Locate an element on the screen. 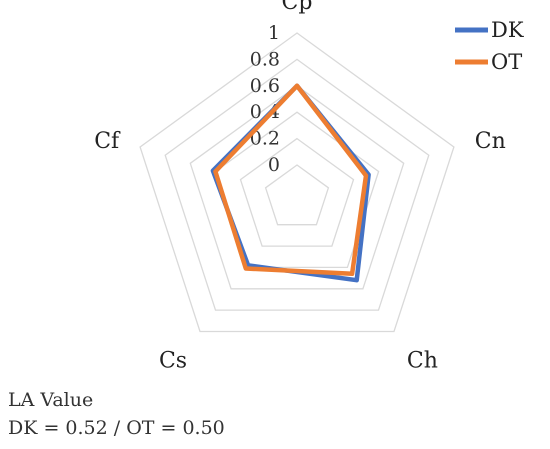  axis-label-cn: Cn is located at coordinates (490, 141).